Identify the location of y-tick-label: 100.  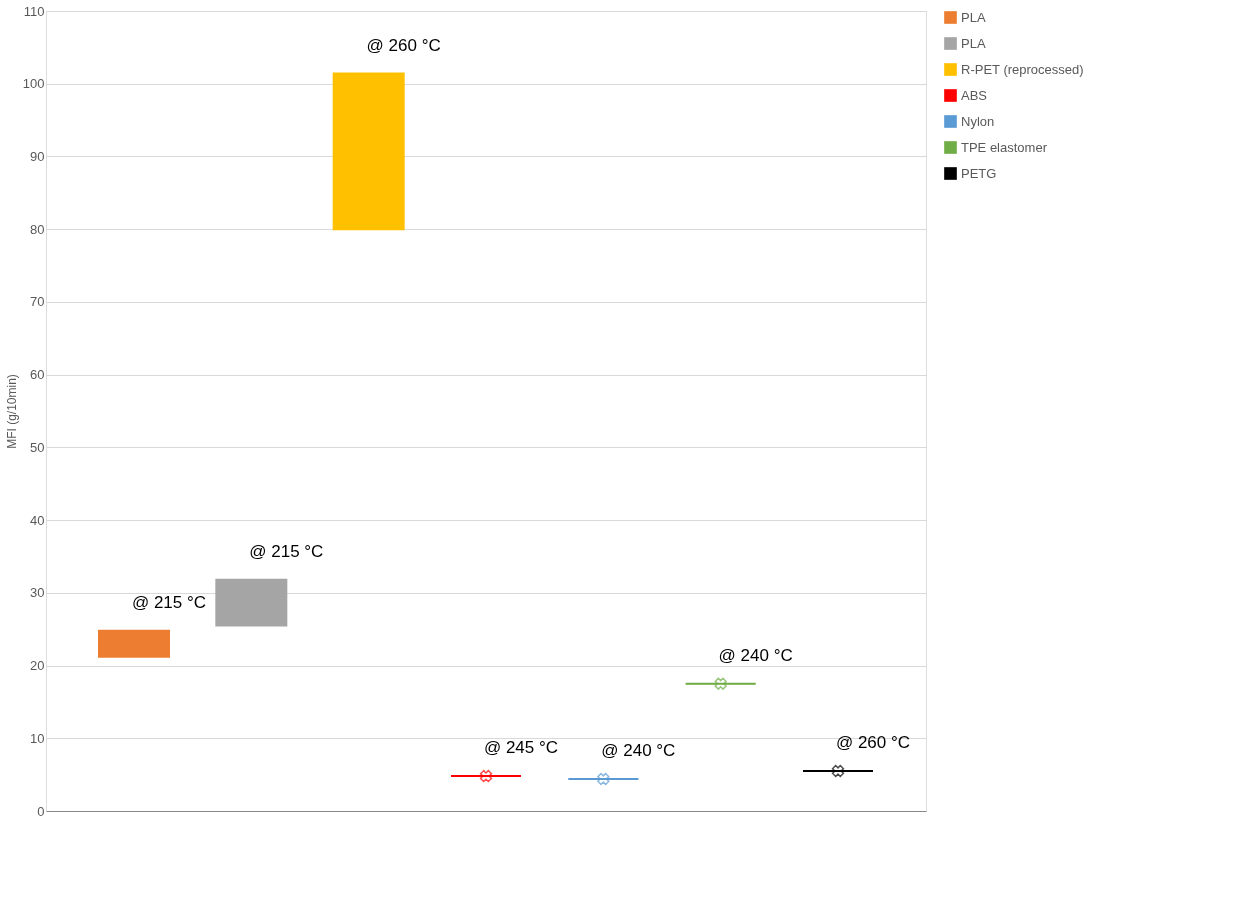
(33, 84).